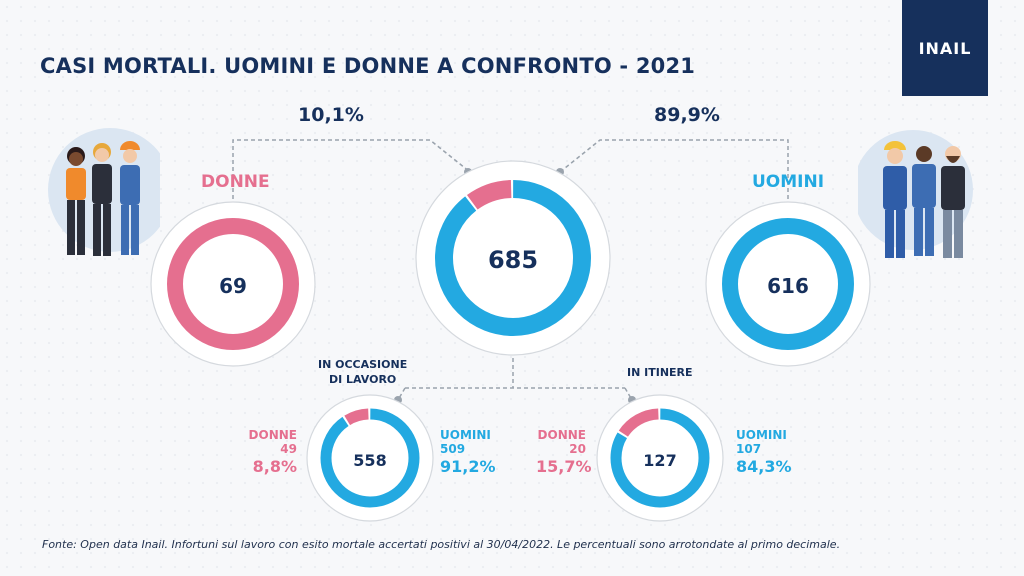 The height and width of the screenshot is (576, 1024). Describe the element at coordinates (362, 379) in the screenshot. I see `section-work-line2: DI LAVORO` at that location.